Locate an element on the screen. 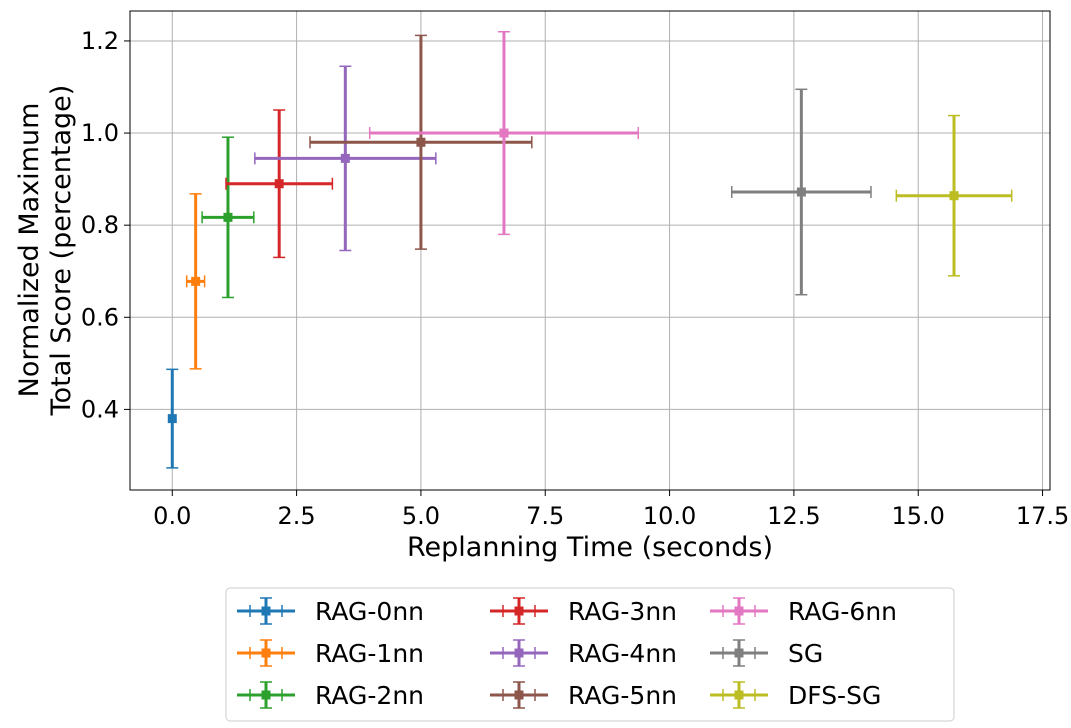 The image size is (1071, 728). error-bar-rag-0nn is located at coordinates (172, 418).